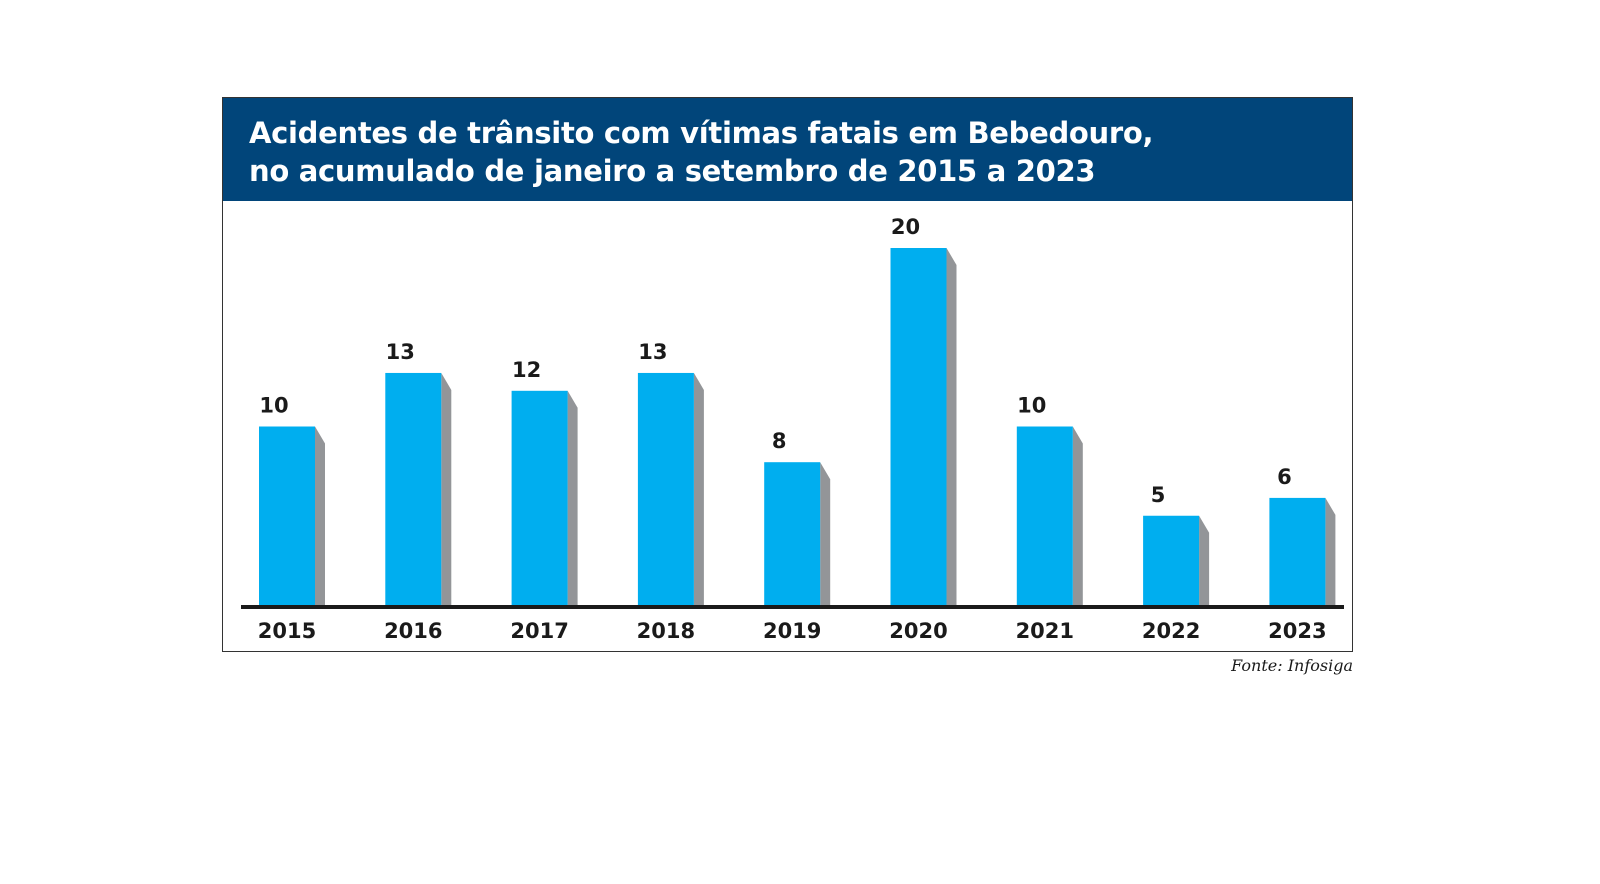 This screenshot has width=1600, height=884. What do you see at coordinates (825, 533) in the screenshot?
I see `bar-shadow-2019` at bounding box center [825, 533].